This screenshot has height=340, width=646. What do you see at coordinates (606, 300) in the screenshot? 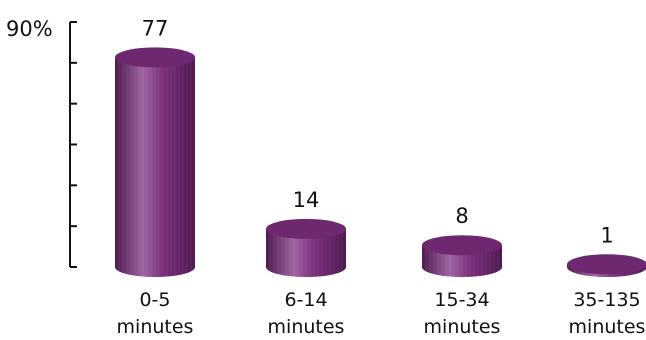
I see `category-label: 35-135` at bounding box center [606, 300].